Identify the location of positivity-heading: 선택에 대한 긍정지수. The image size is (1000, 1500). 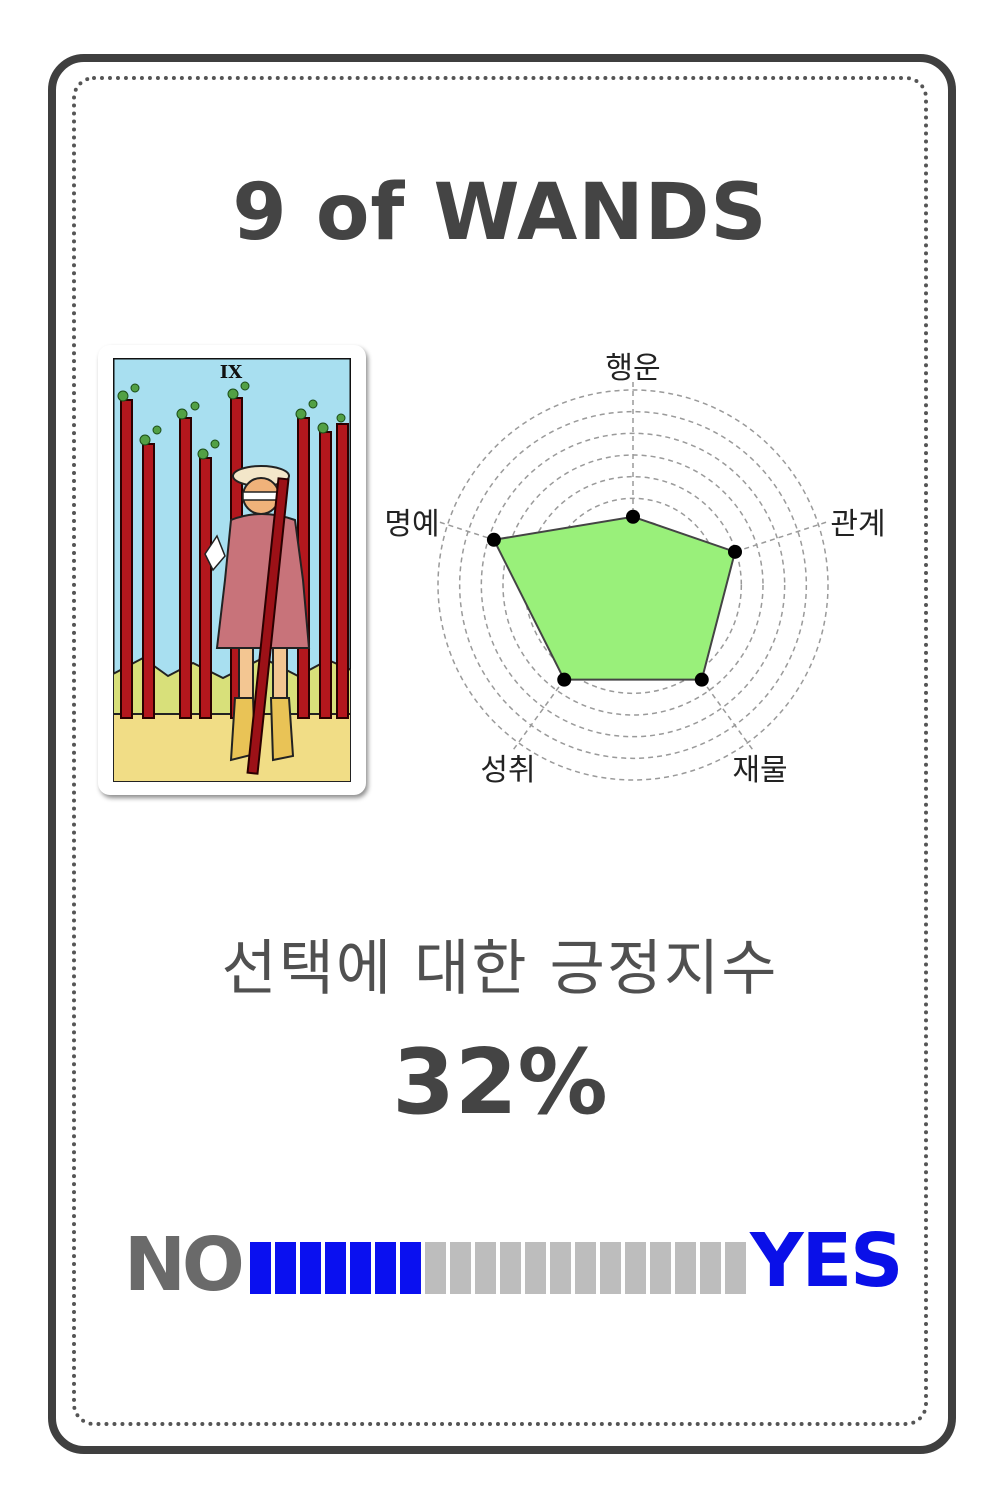
(500, 969).